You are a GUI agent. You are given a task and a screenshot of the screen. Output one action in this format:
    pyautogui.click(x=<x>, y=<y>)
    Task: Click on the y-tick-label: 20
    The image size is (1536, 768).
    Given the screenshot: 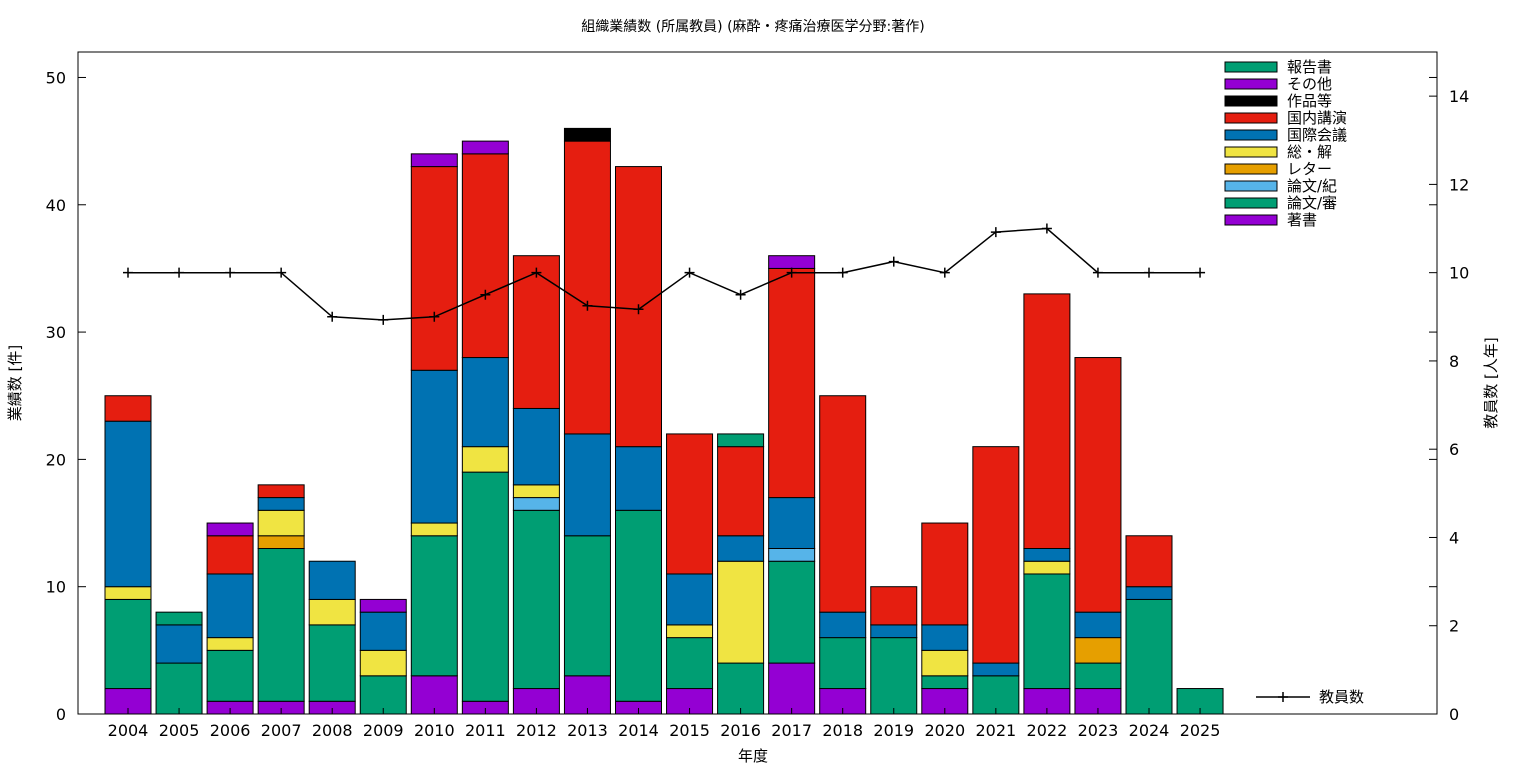 What is the action you would take?
    pyautogui.click(x=56, y=459)
    